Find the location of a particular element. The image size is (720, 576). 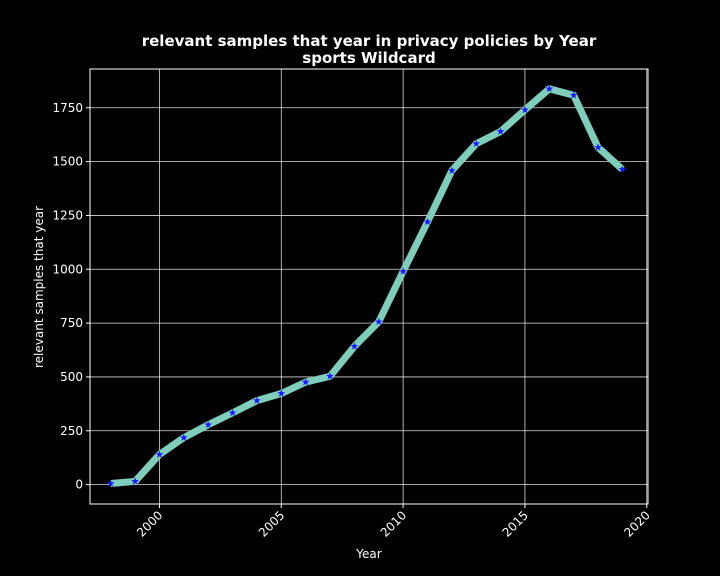

y-tick-label: 1500 is located at coordinates (67, 162).